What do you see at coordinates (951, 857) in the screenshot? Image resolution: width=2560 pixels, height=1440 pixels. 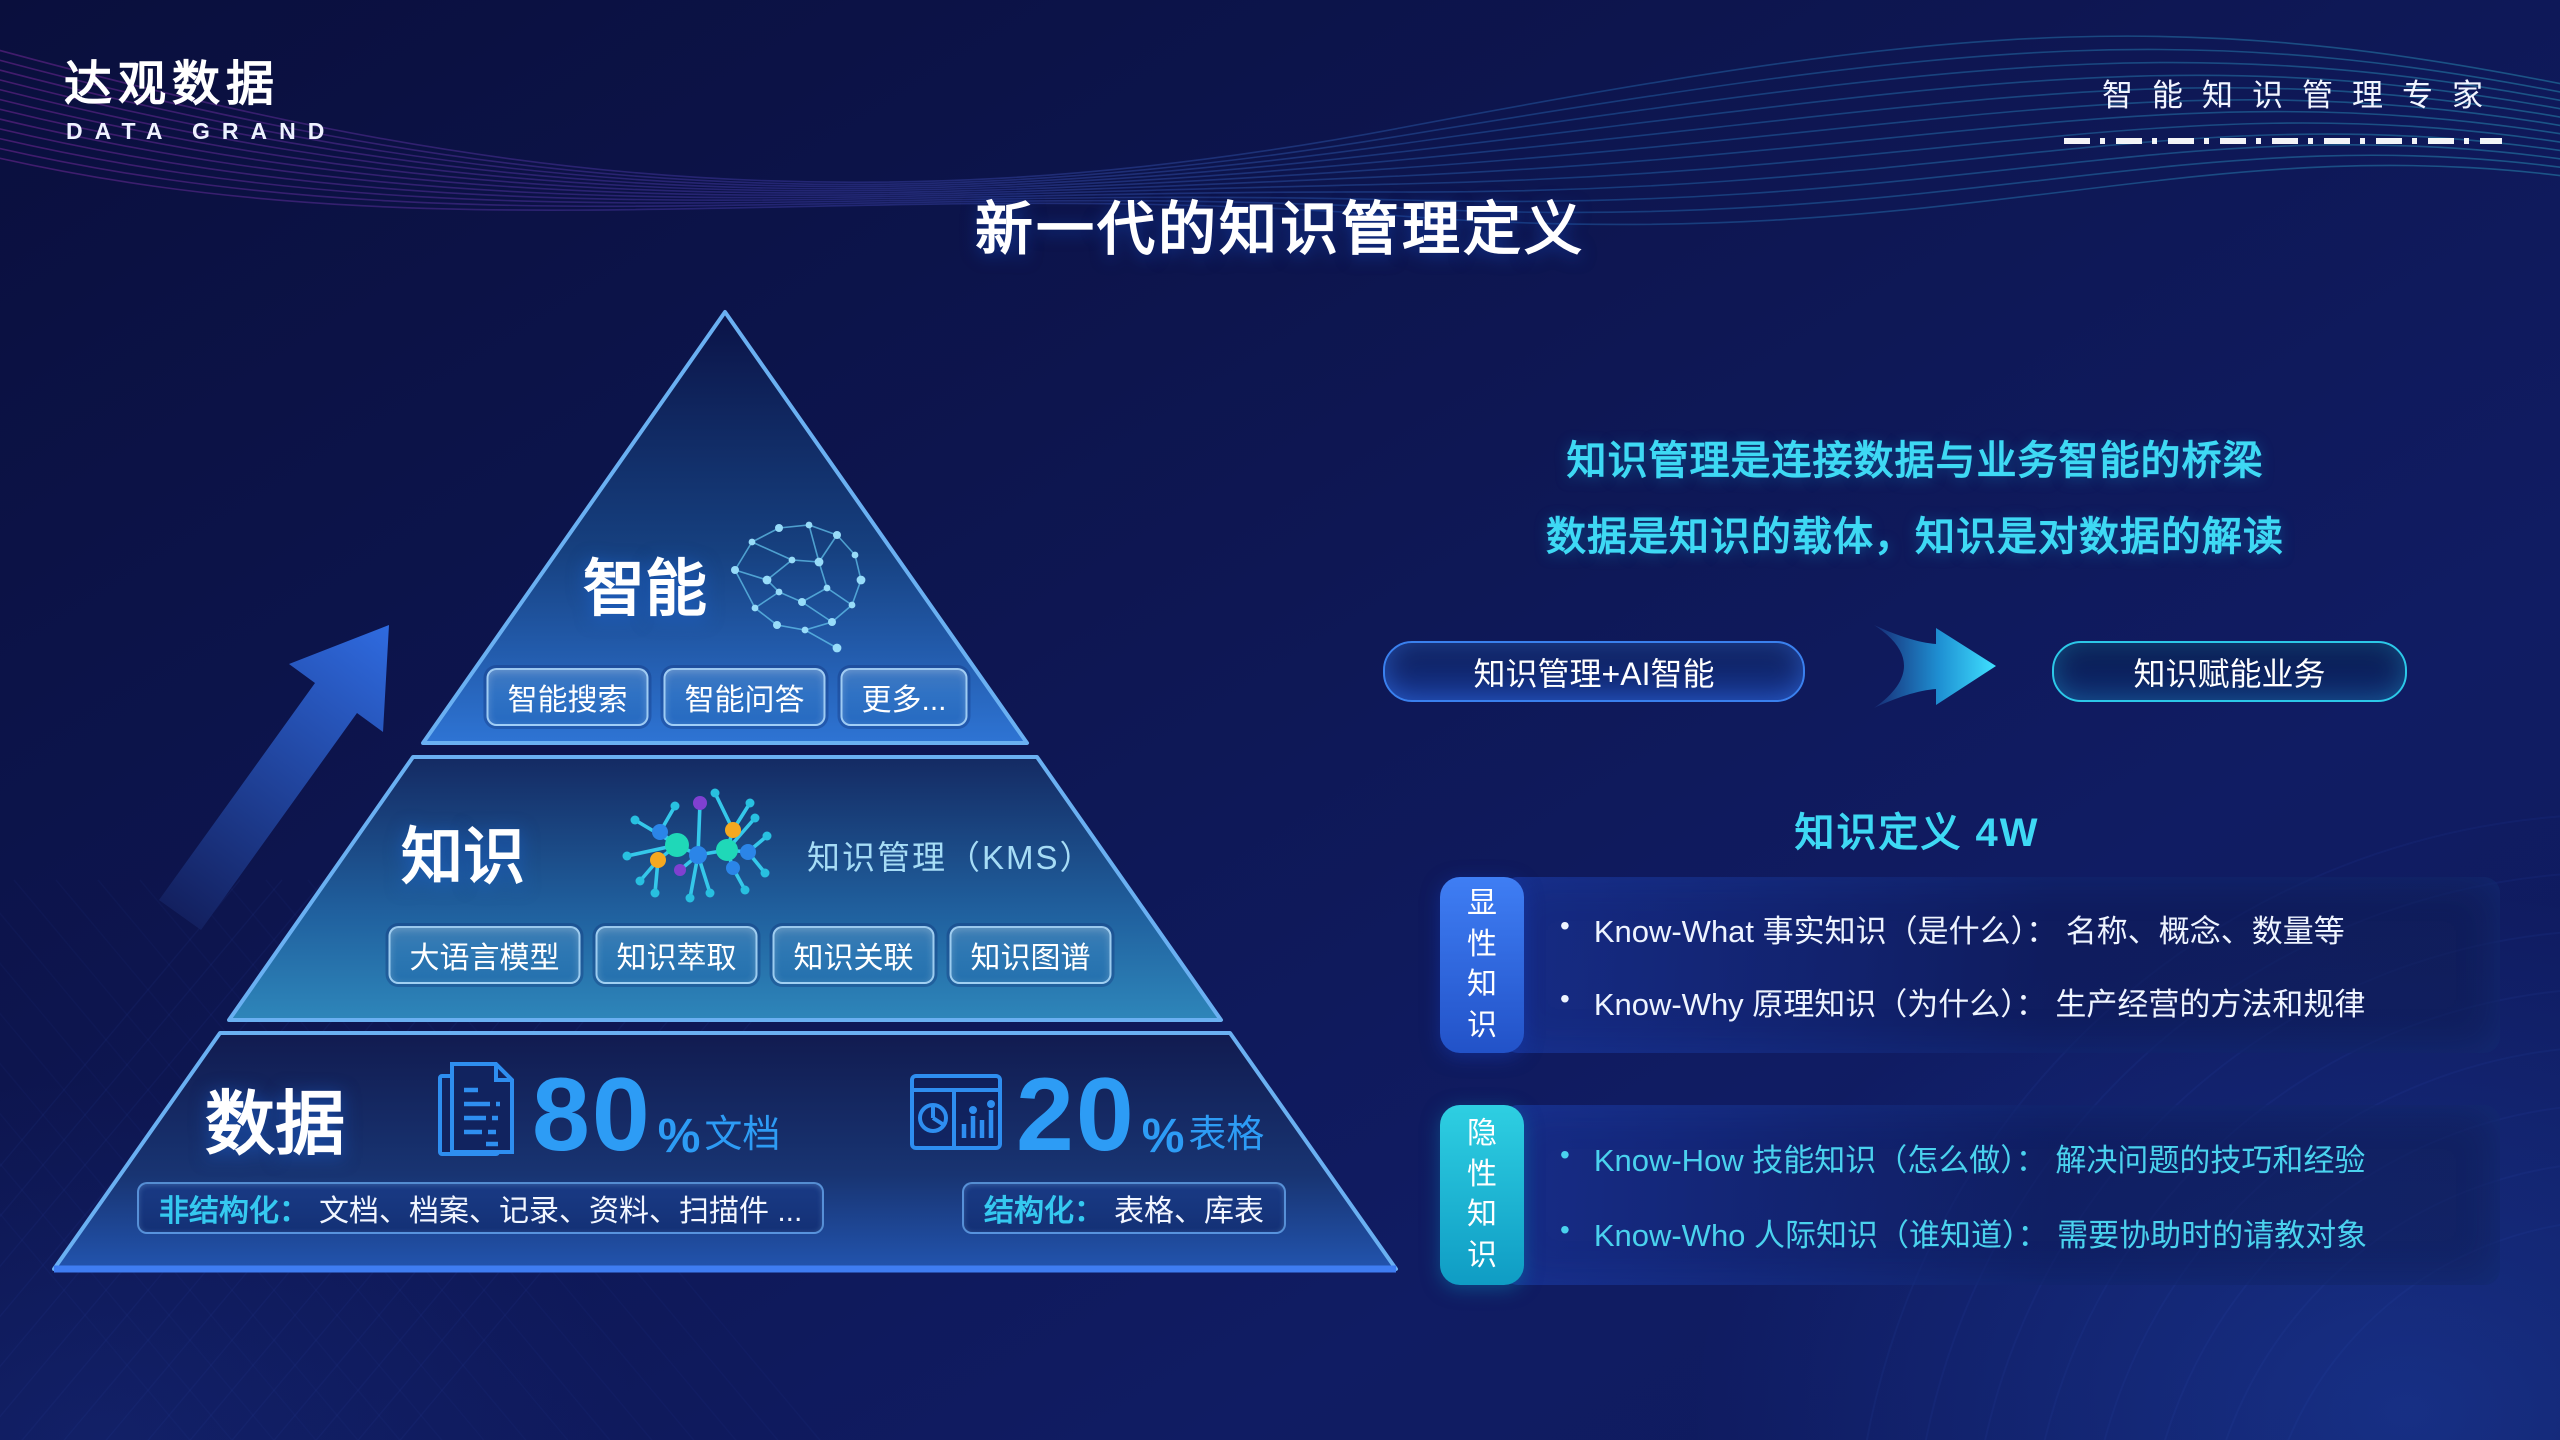 I see `kms-label: 知识管理（KMS）` at bounding box center [951, 857].